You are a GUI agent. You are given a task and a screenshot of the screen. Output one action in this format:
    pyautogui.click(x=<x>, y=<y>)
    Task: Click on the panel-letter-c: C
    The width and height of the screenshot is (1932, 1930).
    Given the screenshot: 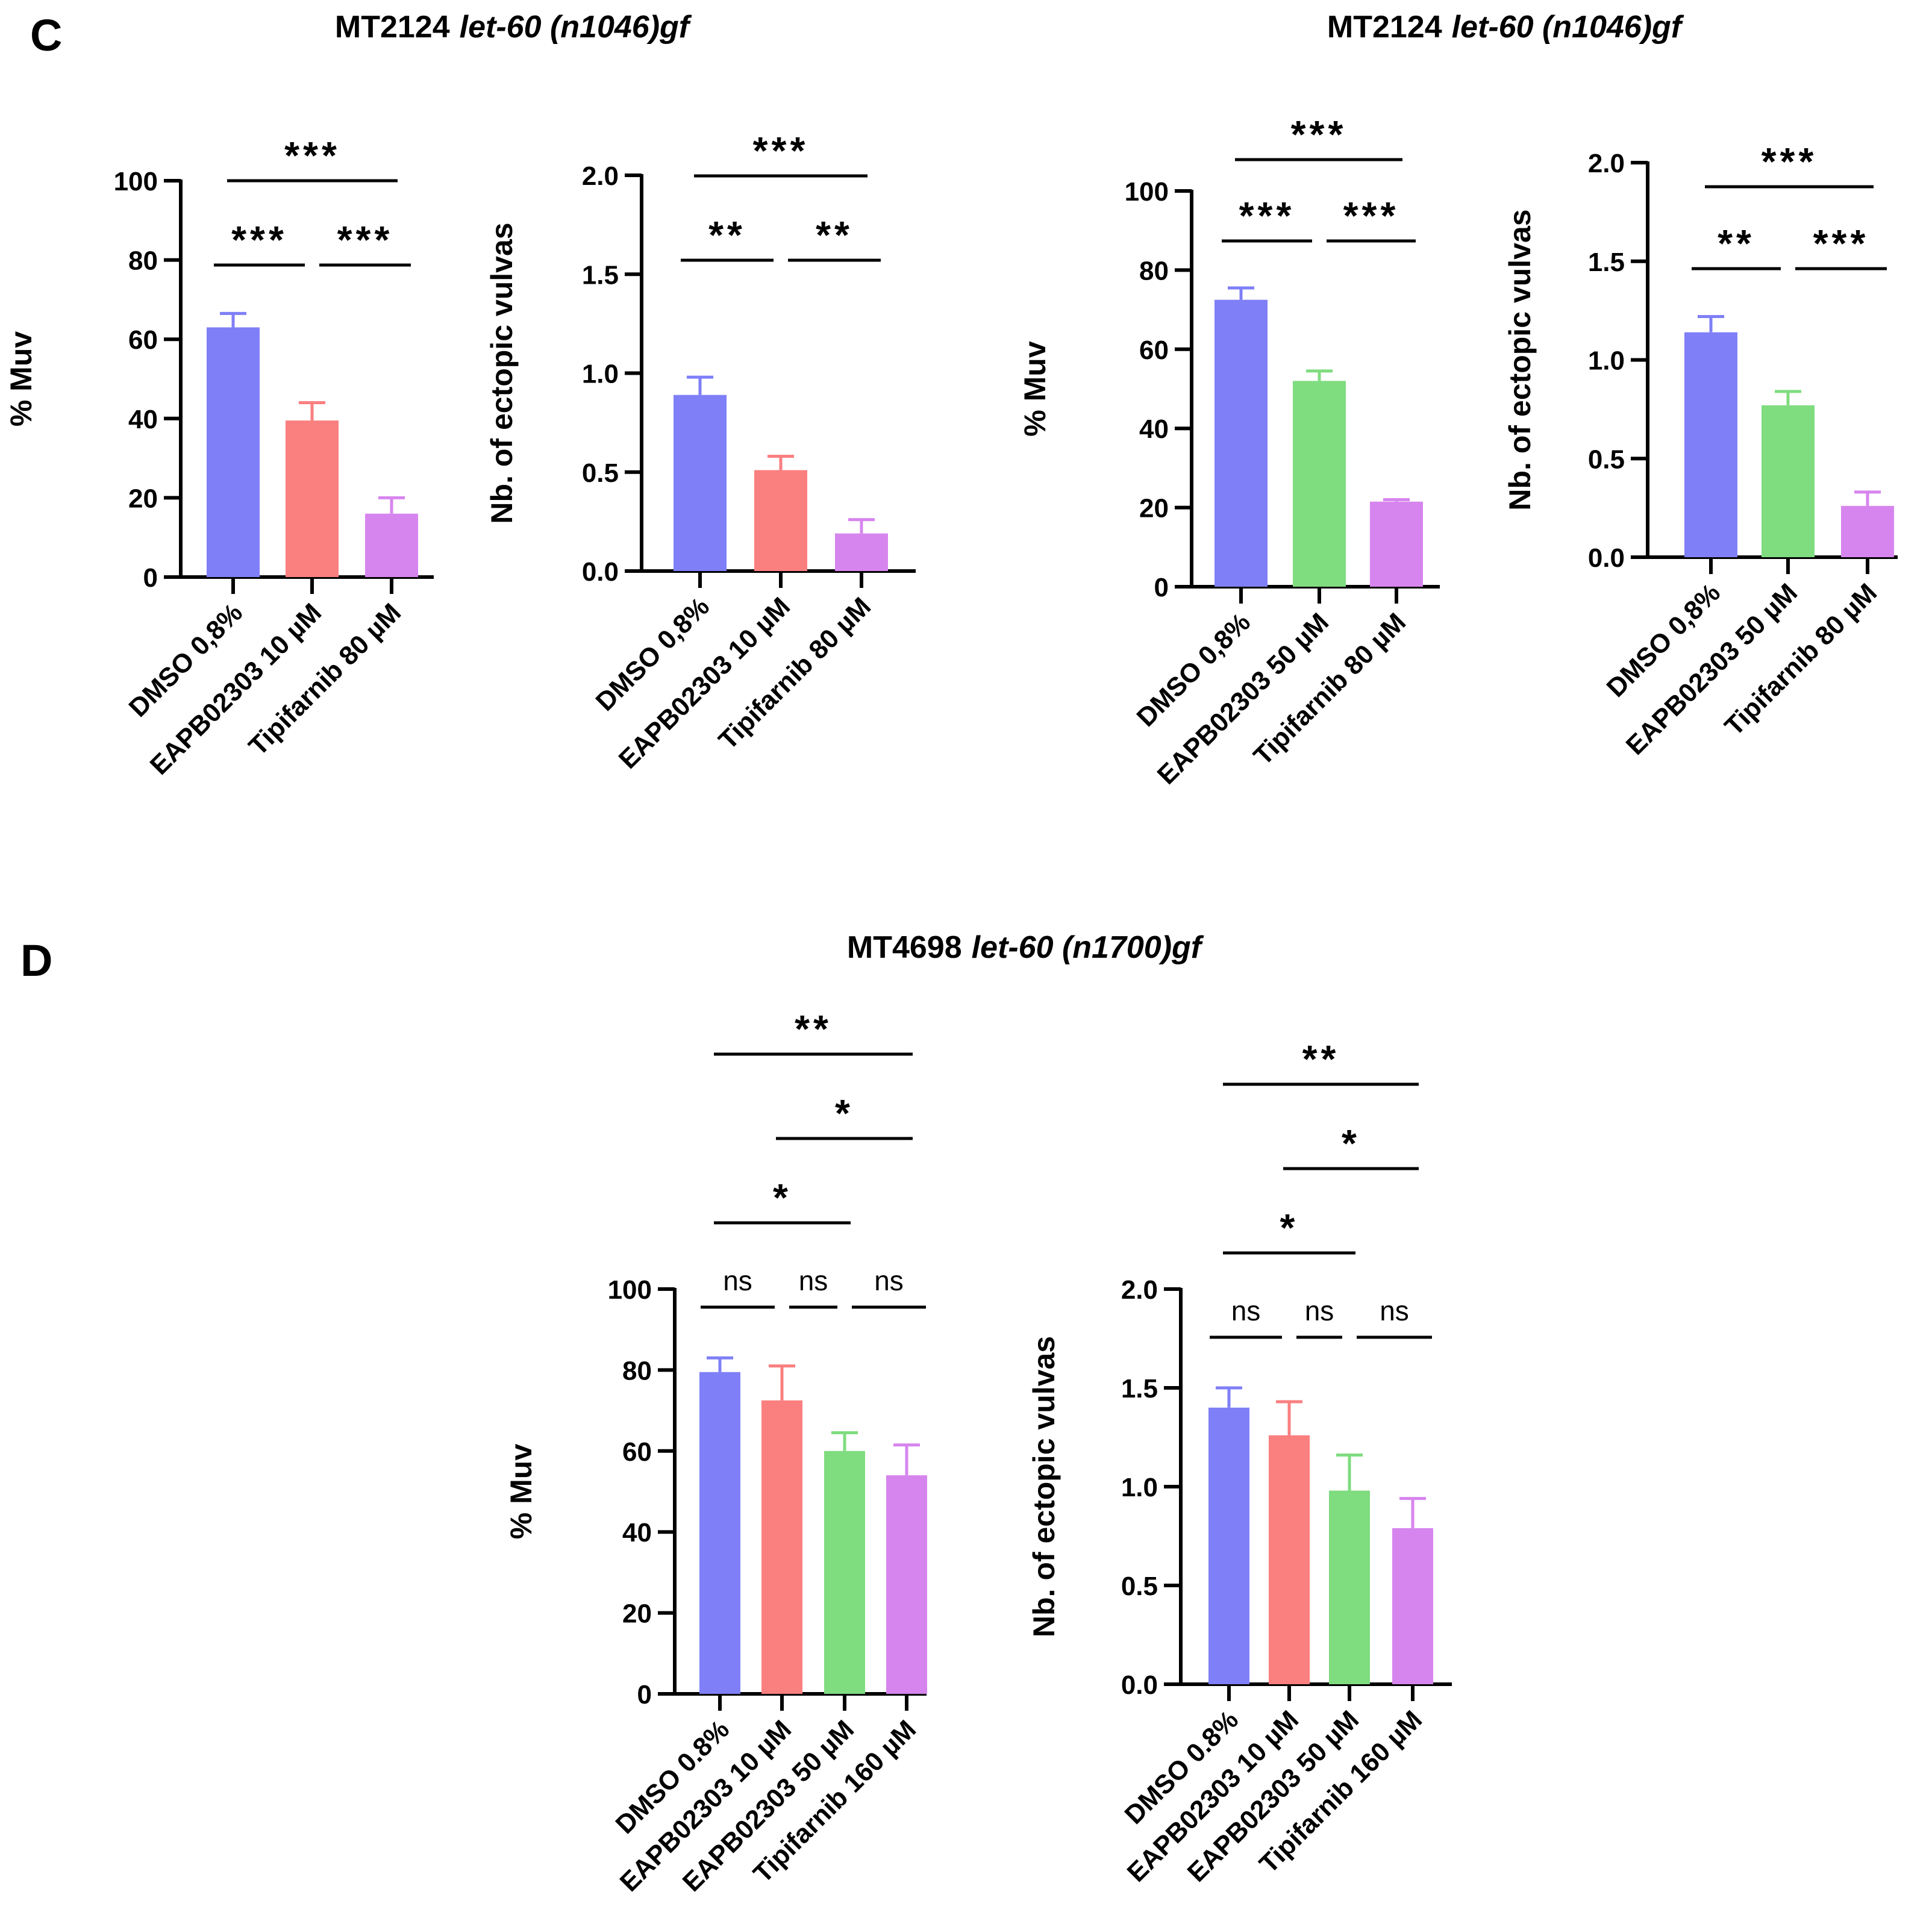 What is the action you would take?
    pyautogui.click(x=46, y=35)
    